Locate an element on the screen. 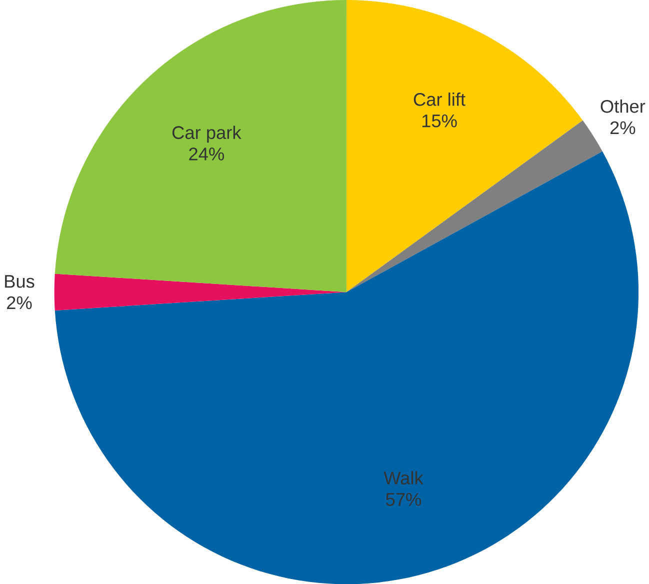 Image resolution: width=649 pixels, height=584 pixels. data-label: 15% is located at coordinates (439, 121).